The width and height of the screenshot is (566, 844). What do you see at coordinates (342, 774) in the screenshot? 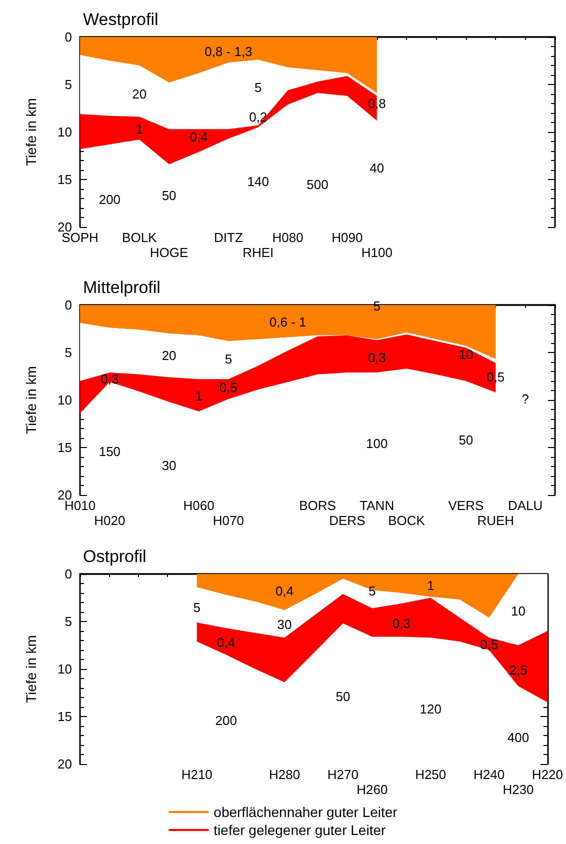
I see `x-tick-label: H270` at bounding box center [342, 774].